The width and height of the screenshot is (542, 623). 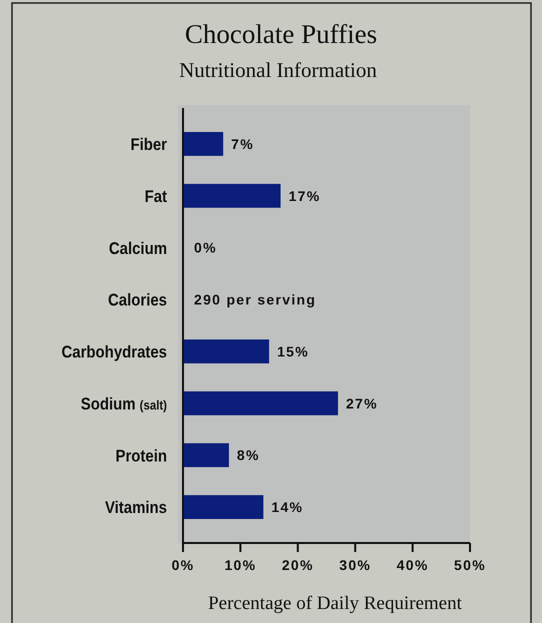 What do you see at coordinates (412, 564) in the screenshot?
I see `x-tick-label: 40%` at bounding box center [412, 564].